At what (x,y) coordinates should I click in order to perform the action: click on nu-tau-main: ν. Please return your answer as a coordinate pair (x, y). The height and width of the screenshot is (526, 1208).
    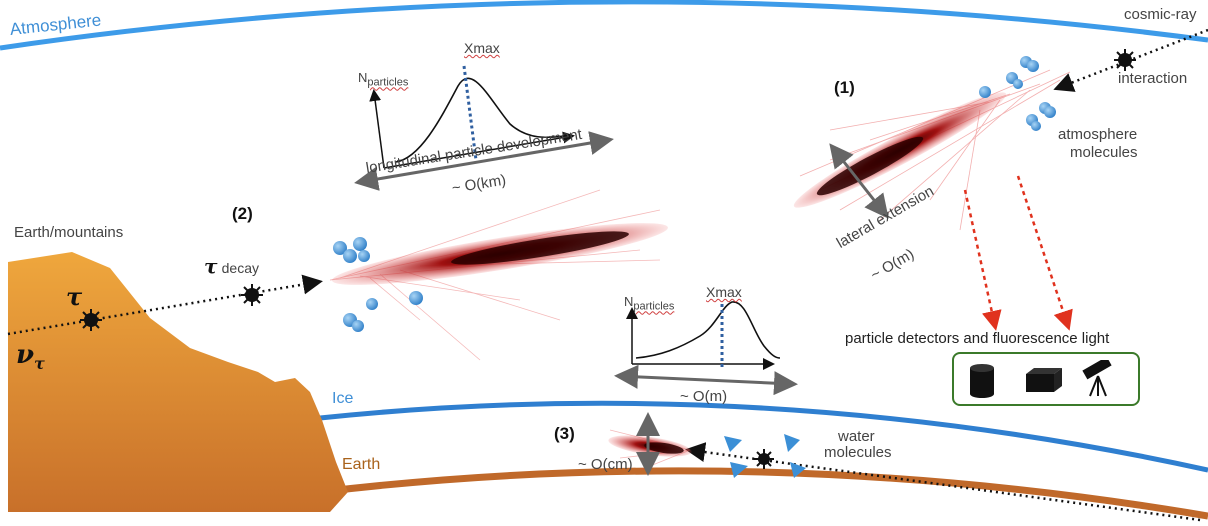
    Looking at the image, I should click on (25, 355).